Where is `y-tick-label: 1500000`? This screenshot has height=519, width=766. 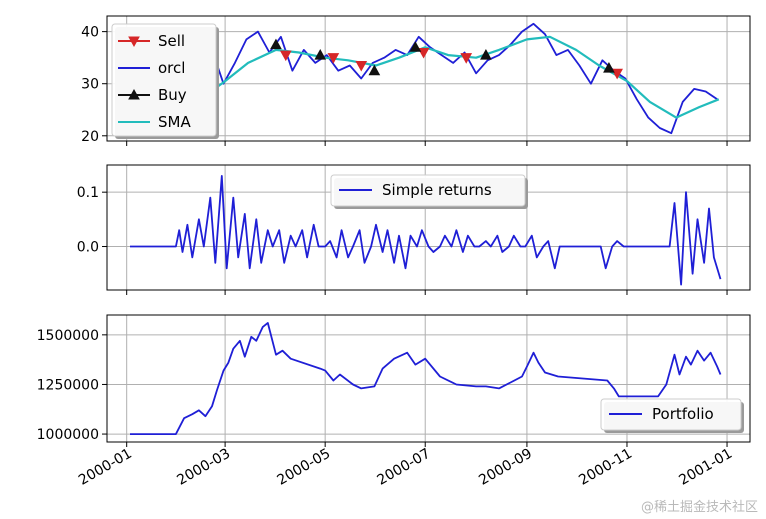
y-tick-label: 1500000 is located at coordinates (68, 336).